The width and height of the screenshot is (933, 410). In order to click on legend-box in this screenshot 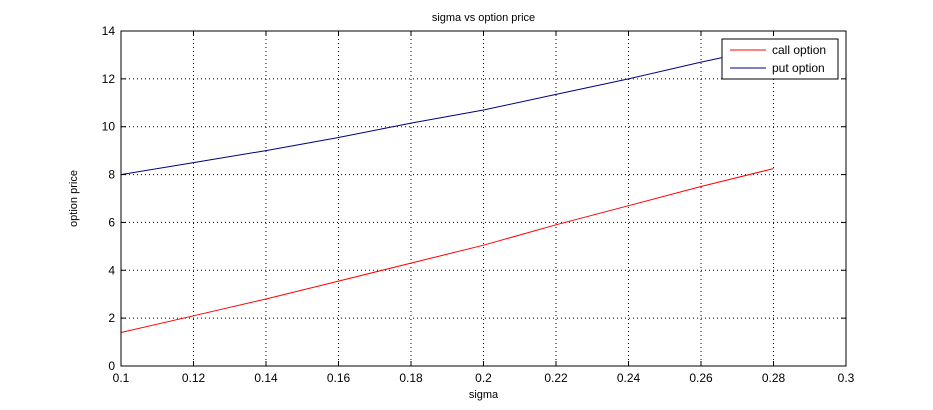, I will do `click(780, 59)`.